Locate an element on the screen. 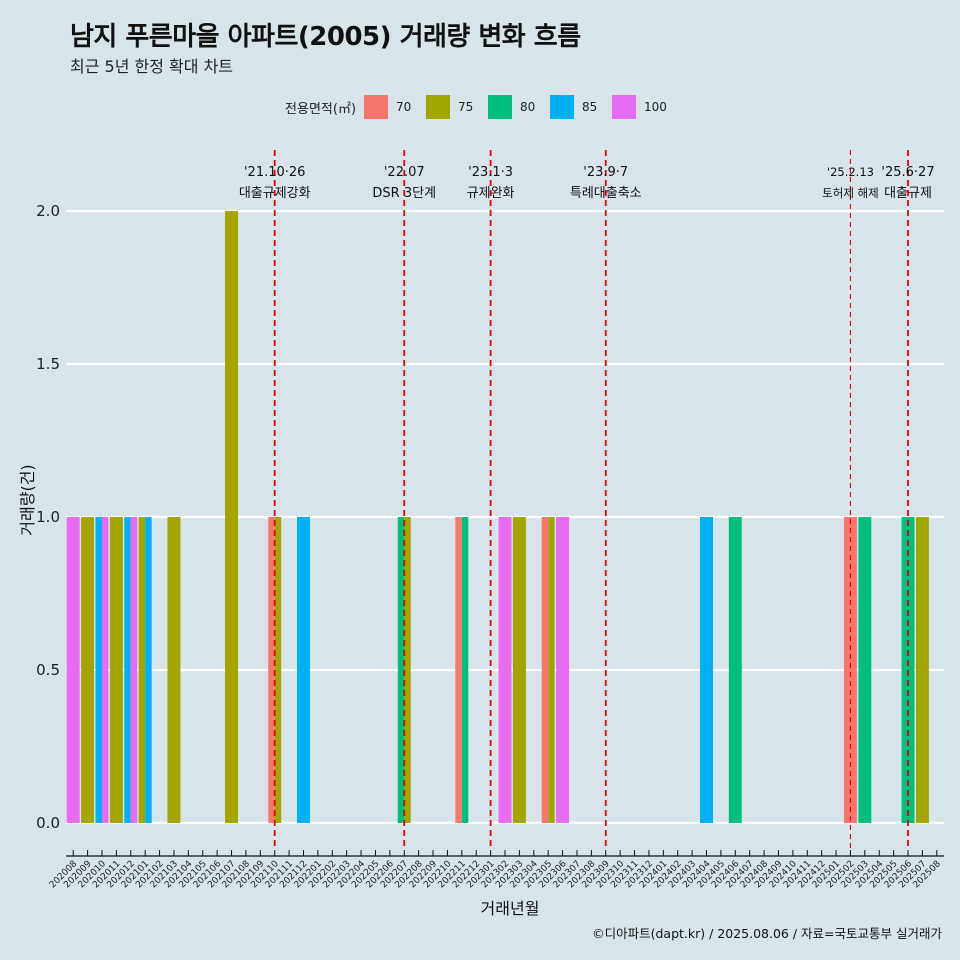 This screenshot has width=960, height=960. x-axis-title: 거래년월 is located at coordinates (510, 908).